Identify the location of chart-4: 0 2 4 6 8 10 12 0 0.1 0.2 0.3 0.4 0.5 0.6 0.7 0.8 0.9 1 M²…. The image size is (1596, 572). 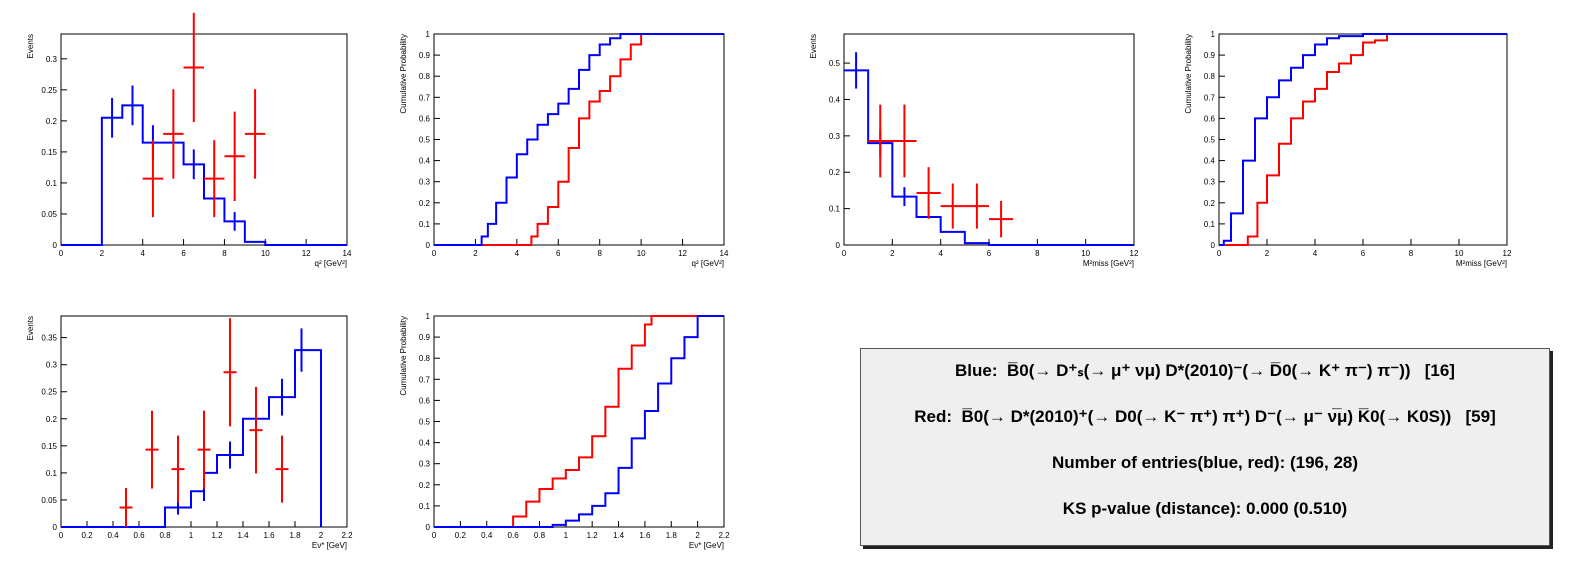
(1348, 149).